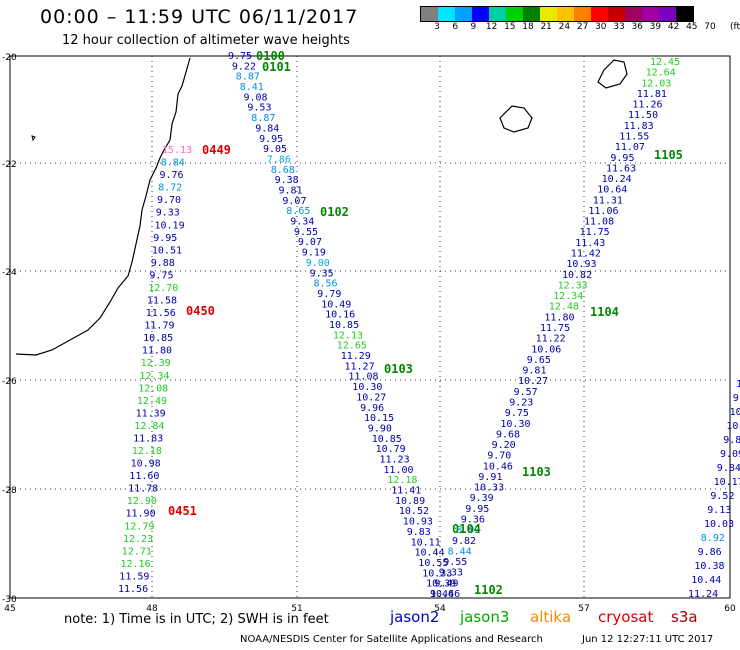 The width and height of the screenshot is (740, 650). Describe the element at coordinates (9, 58) in the screenshot. I see `y-tick-label: -20` at that location.